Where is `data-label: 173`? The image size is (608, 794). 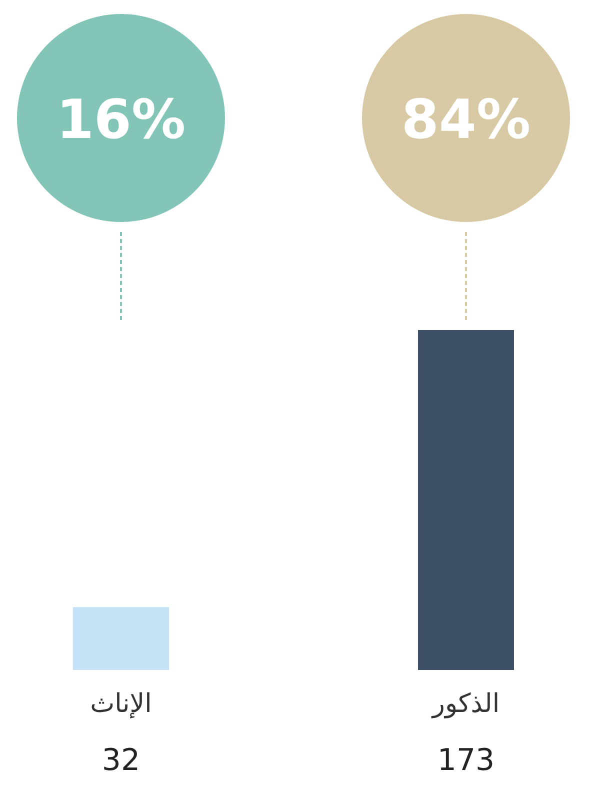 data-label: 173 is located at coordinates (466, 760).